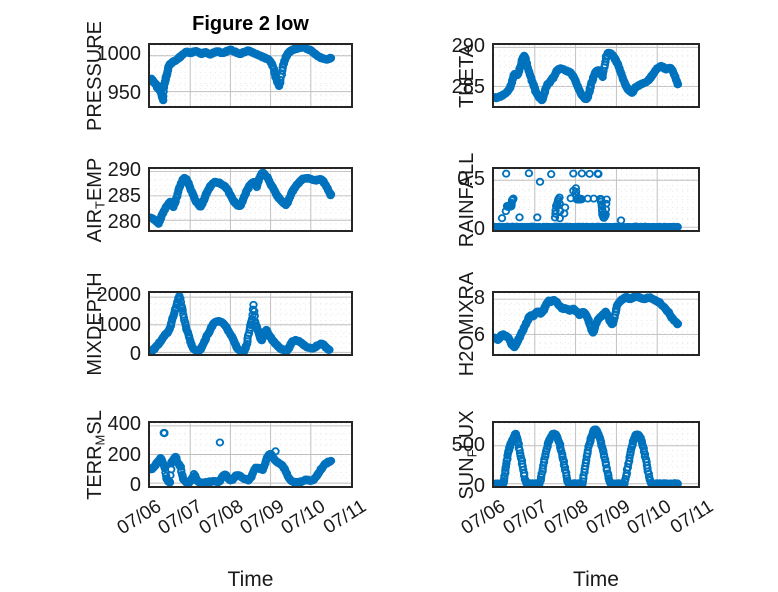 This screenshot has width=778, height=592. I want to click on ytick-terr_msl-0: 0, so click(135, 484).